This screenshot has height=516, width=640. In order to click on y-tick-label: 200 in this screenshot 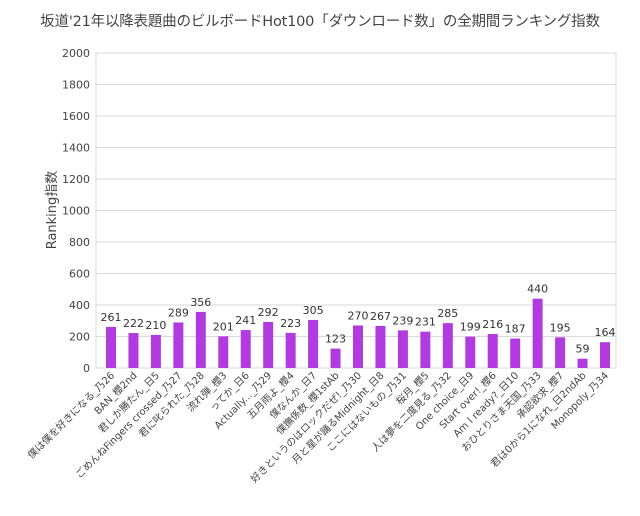, I will do `click(79, 337)`.